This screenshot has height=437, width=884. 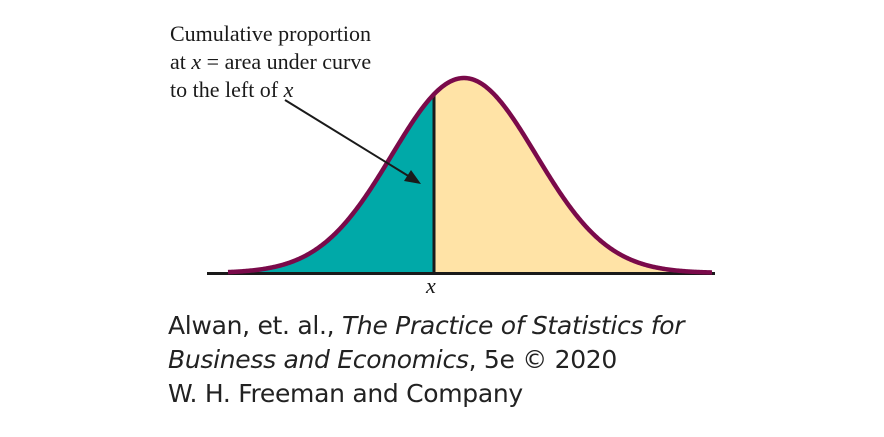 I want to click on left-area-cumulative, so click(x=331, y=184).